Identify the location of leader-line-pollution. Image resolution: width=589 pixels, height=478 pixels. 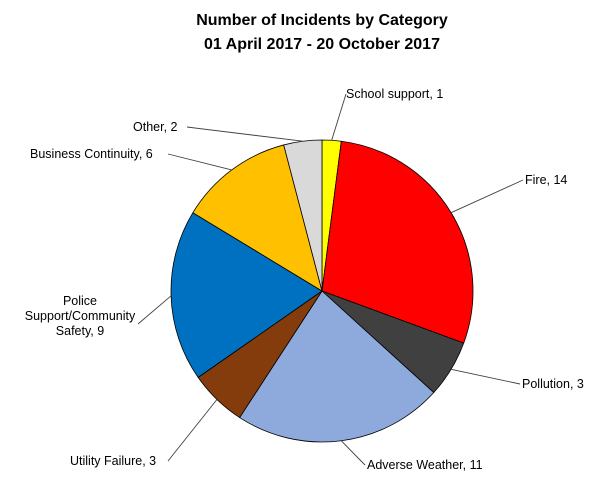
(486, 376).